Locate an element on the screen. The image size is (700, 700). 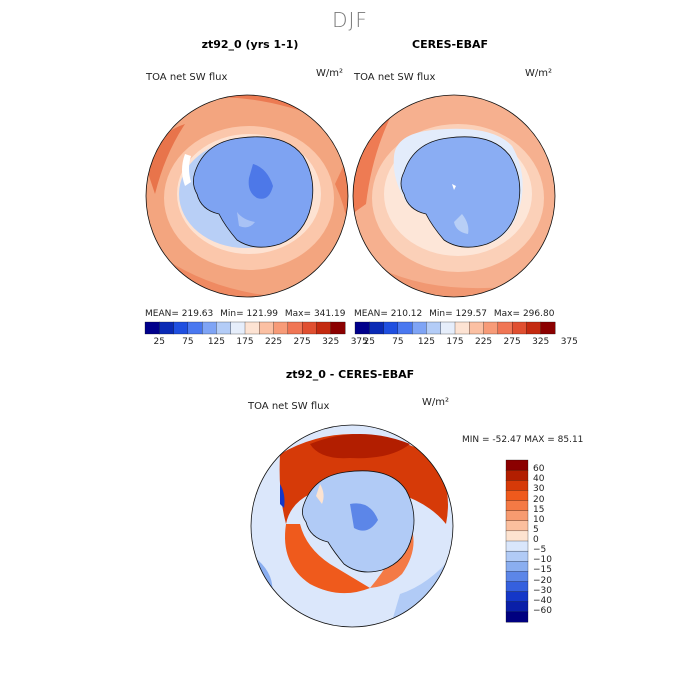
panel-2-title: CERES-EBAF is located at coordinates (450, 44).